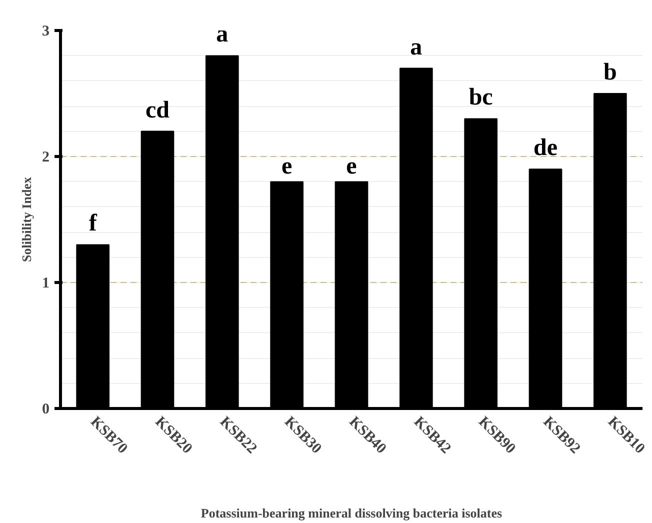 This screenshot has height=523, width=652. What do you see at coordinates (46, 32) in the screenshot?
I see `y-tick-label: 3` at bounding box center [46, 32].